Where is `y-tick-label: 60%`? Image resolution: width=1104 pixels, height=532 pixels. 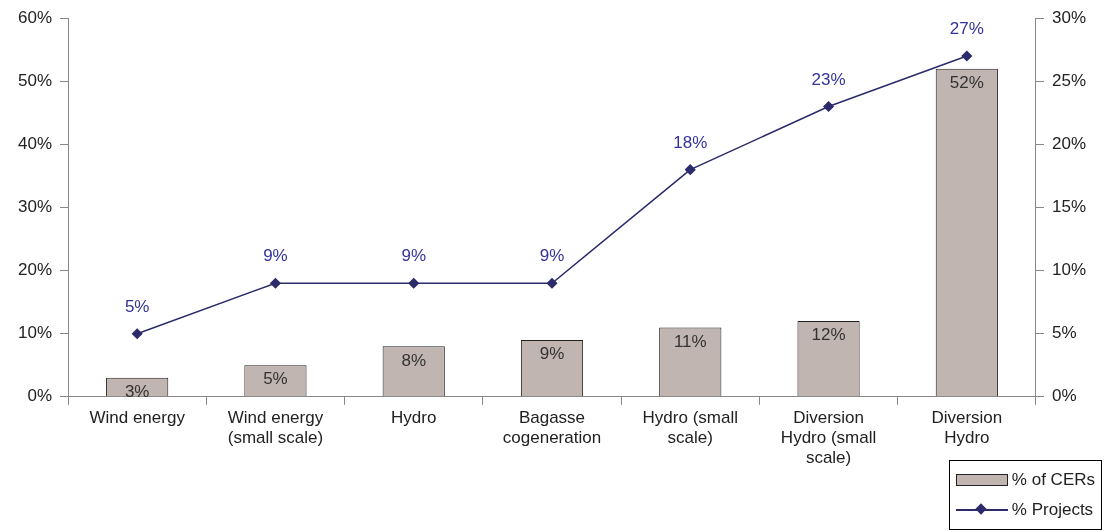
y-tick-label: 60% is located at coordinates (35, 17).